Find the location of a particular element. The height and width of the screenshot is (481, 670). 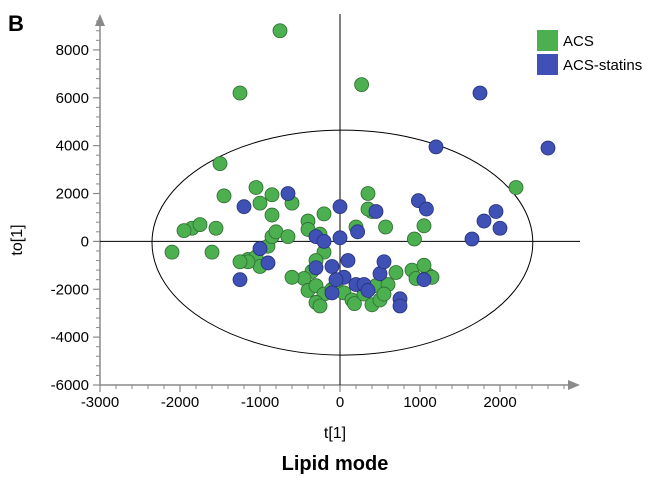

y-tick-label: 0 is located at coordinates (85, 241).